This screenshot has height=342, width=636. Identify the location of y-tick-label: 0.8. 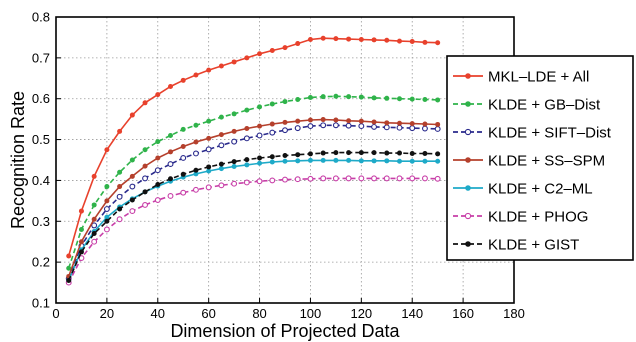
(41, 17).